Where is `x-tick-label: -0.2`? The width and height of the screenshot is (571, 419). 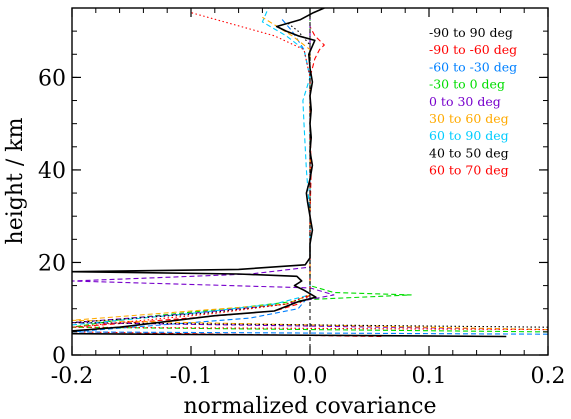 x-tick-label: -0.2 is located at coordinates (72, 376).